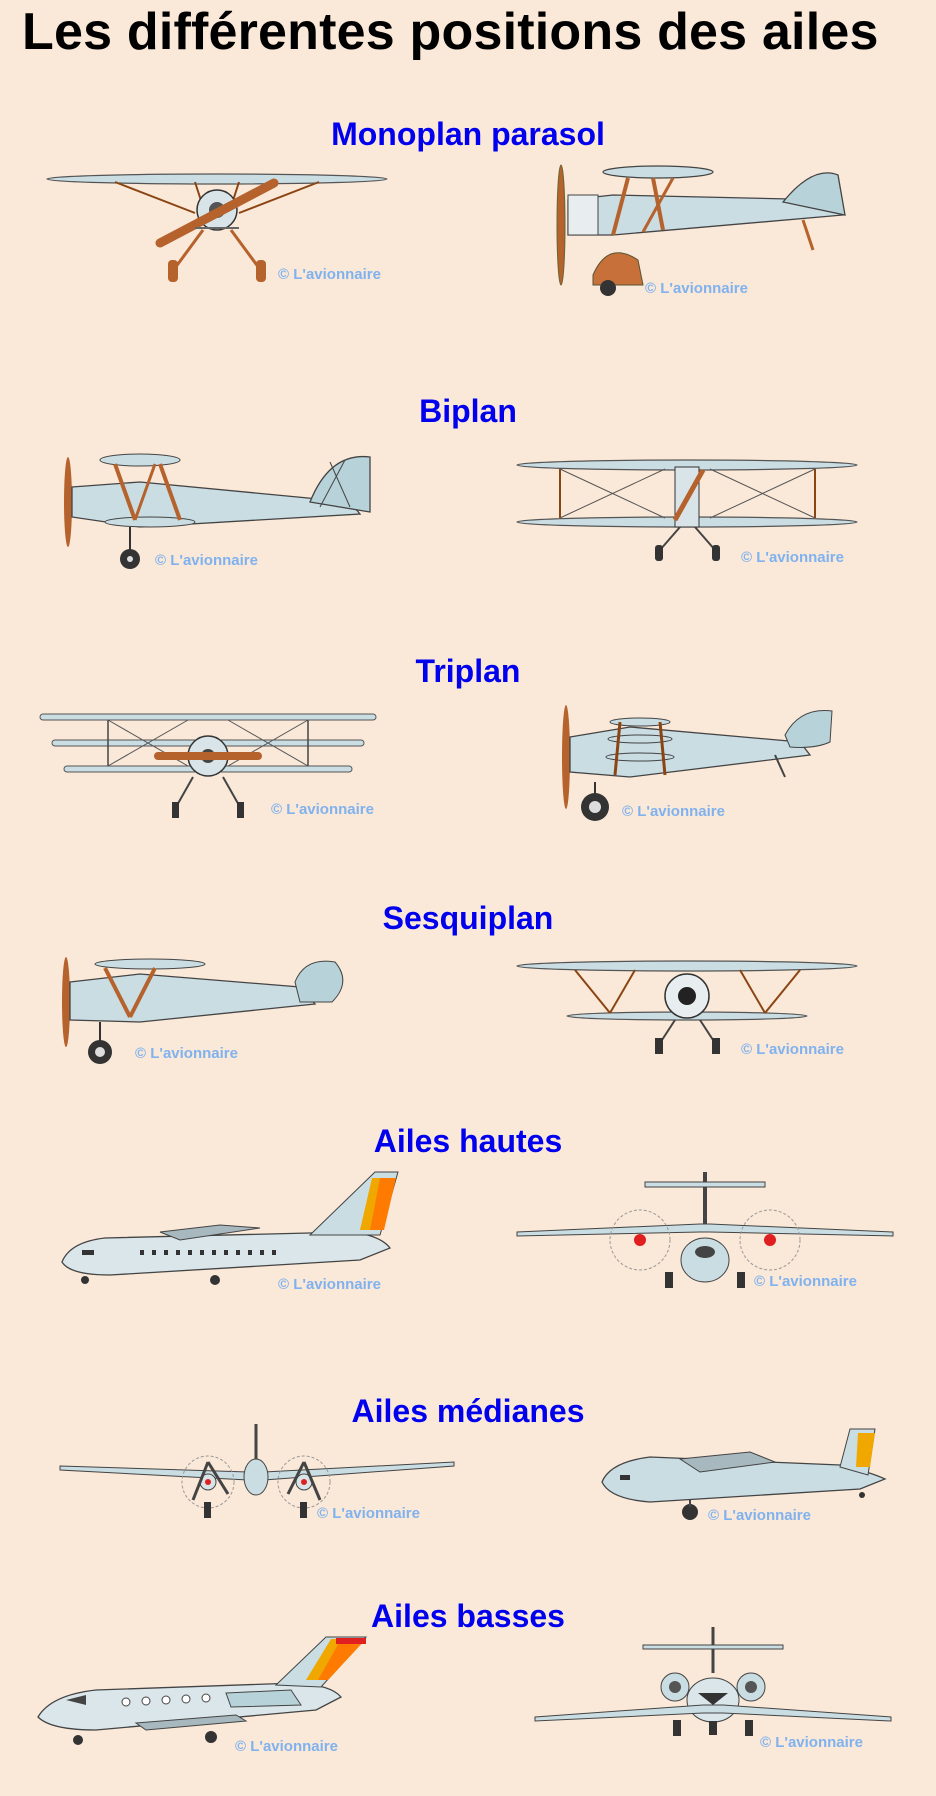 This screenshot has width=936, height=1796. I want to click on high-wing-airliner-front-view, so click(705, 1234).